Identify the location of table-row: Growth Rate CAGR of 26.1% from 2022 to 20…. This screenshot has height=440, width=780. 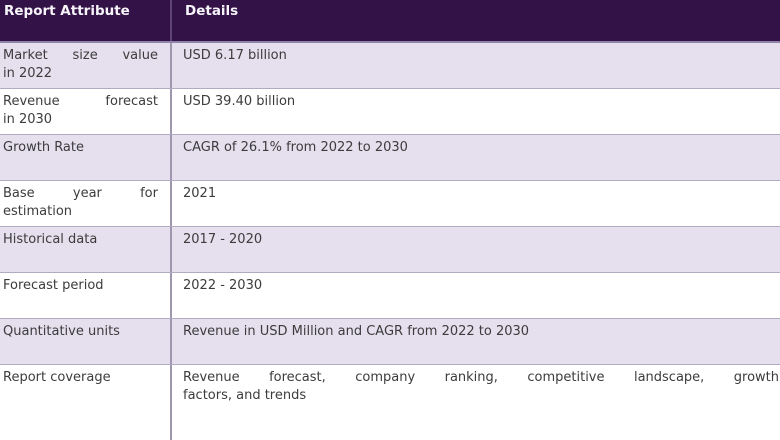
(390, 158).